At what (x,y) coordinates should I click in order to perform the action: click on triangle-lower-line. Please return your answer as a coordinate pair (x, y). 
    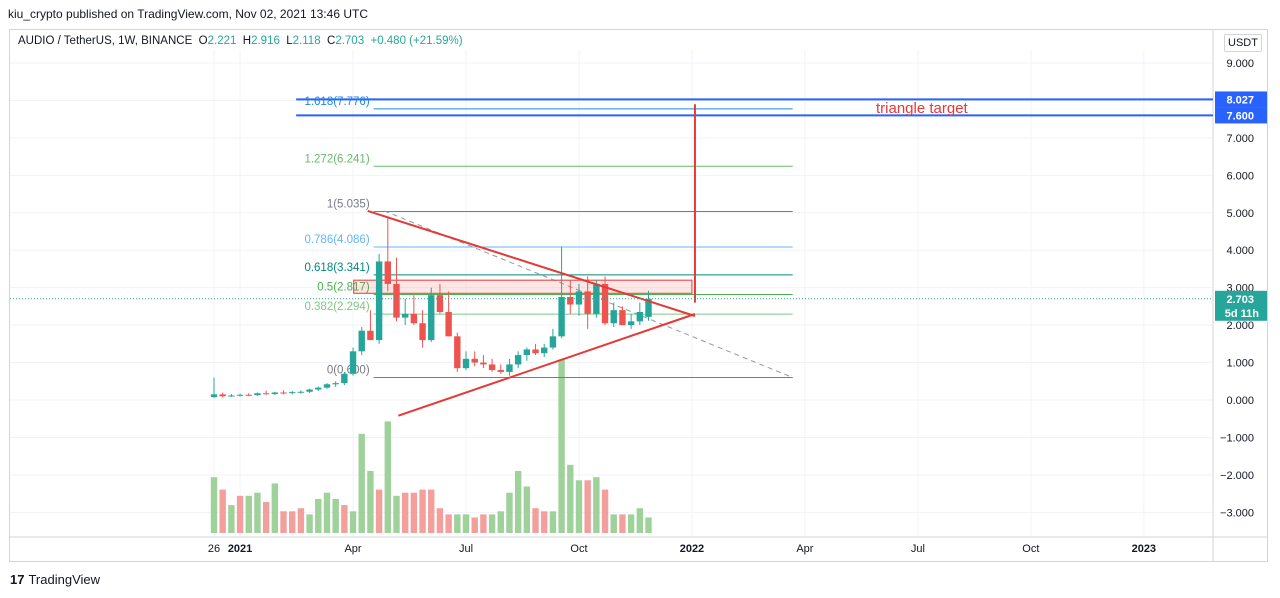
    Looking at the image, I should click on (547, 365).